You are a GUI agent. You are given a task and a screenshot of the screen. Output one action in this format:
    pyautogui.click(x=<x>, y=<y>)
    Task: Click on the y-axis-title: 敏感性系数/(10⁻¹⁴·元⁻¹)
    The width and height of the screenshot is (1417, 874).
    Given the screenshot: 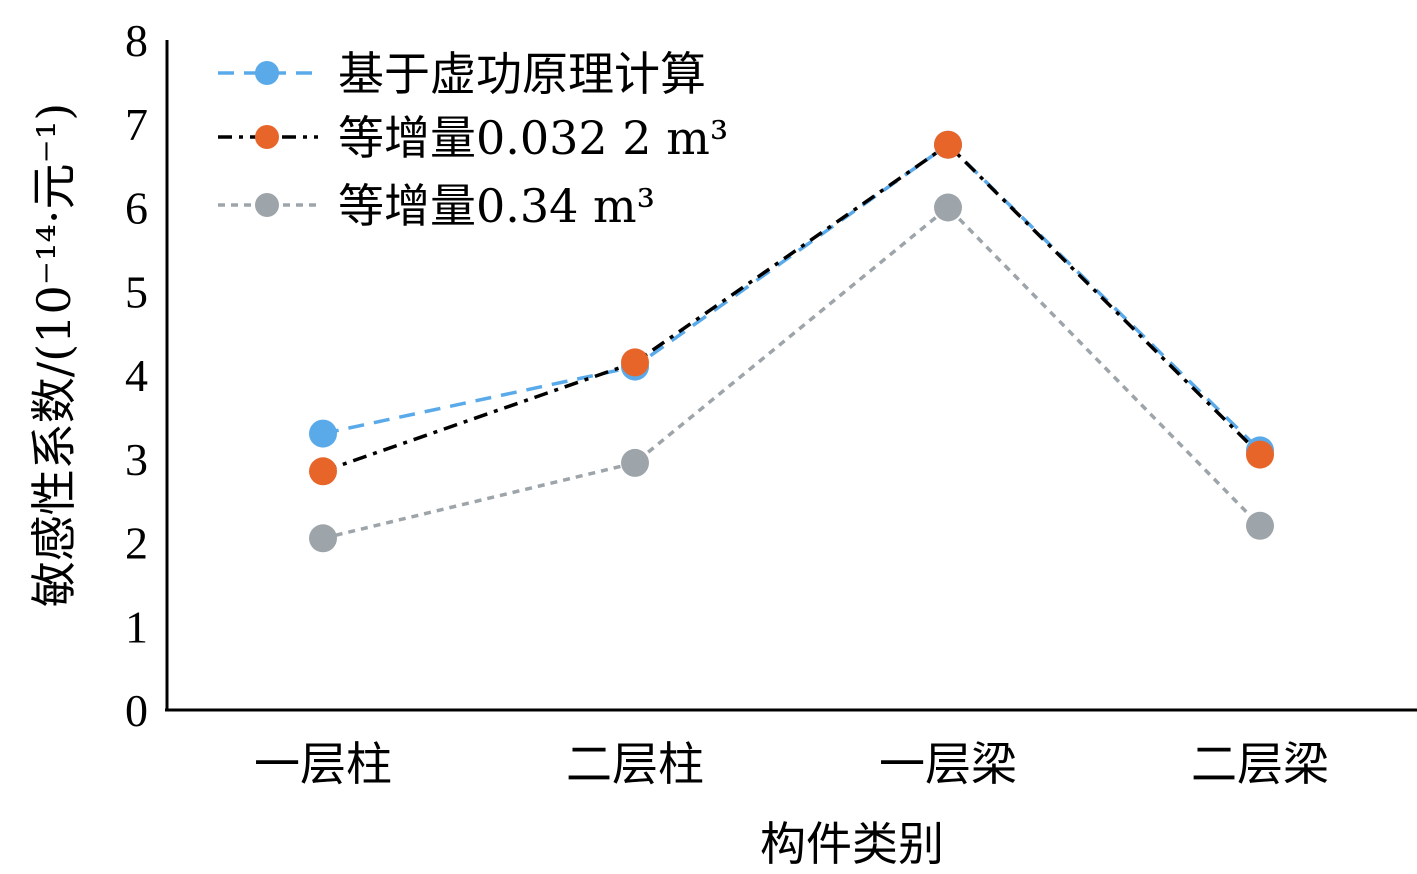 What is the action you would take?
    pyautogui.click(x=54, y=355)
    